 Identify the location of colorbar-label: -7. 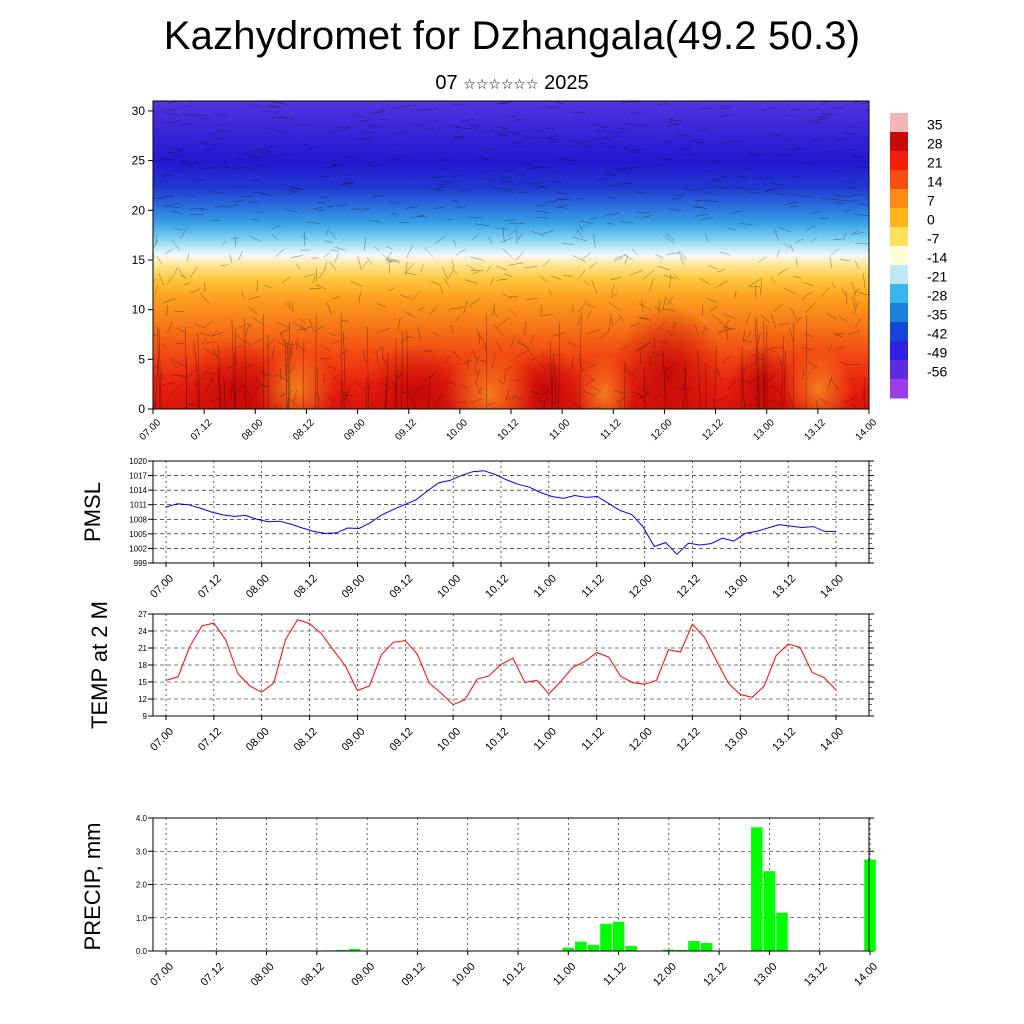
(933, 239).